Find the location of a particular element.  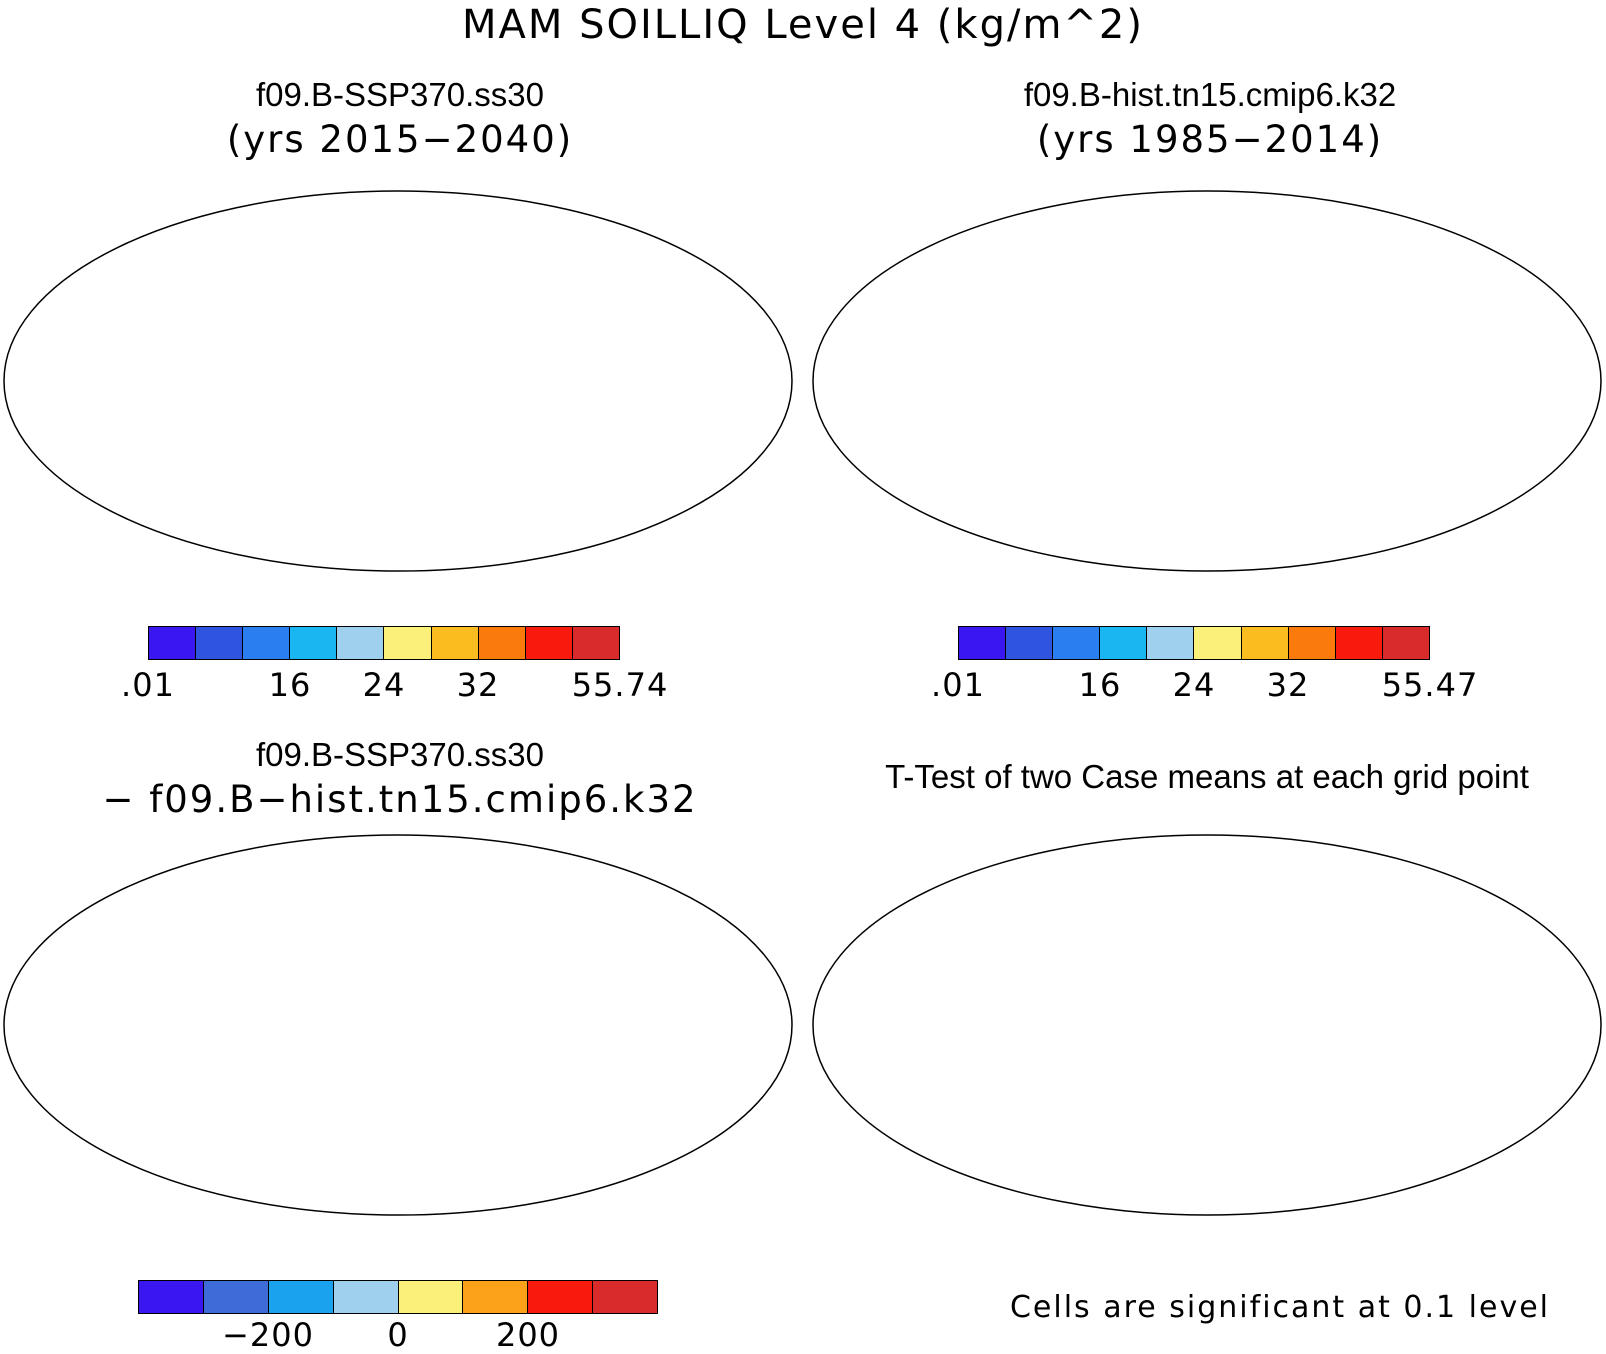

colorbar-bottom-left is located at coordinates (398, 1297).